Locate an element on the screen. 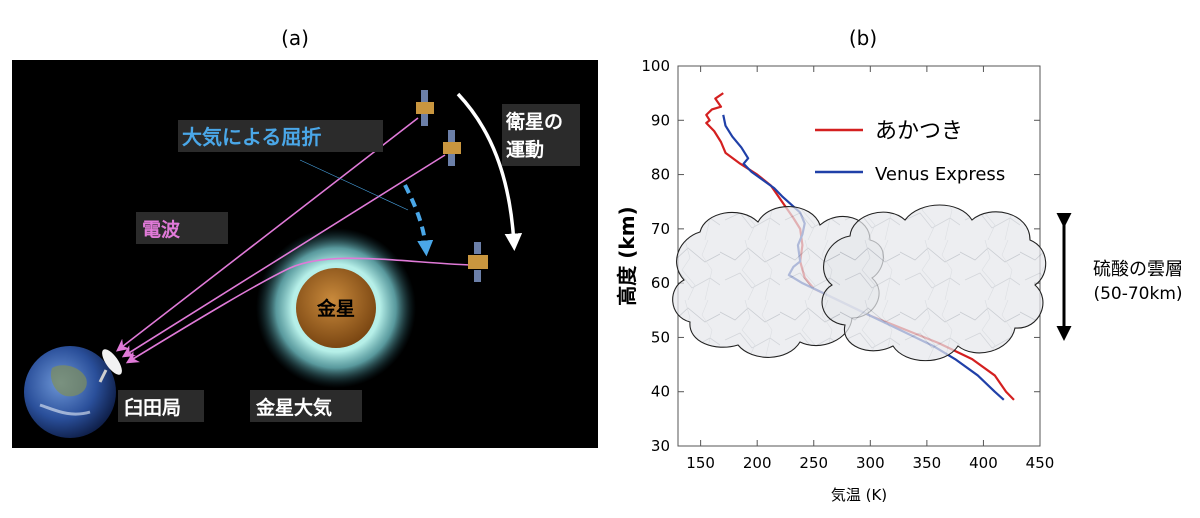 This screenshot has height=518, width=1200. y-tick-label: 60 is located at coordinates (660, 283).